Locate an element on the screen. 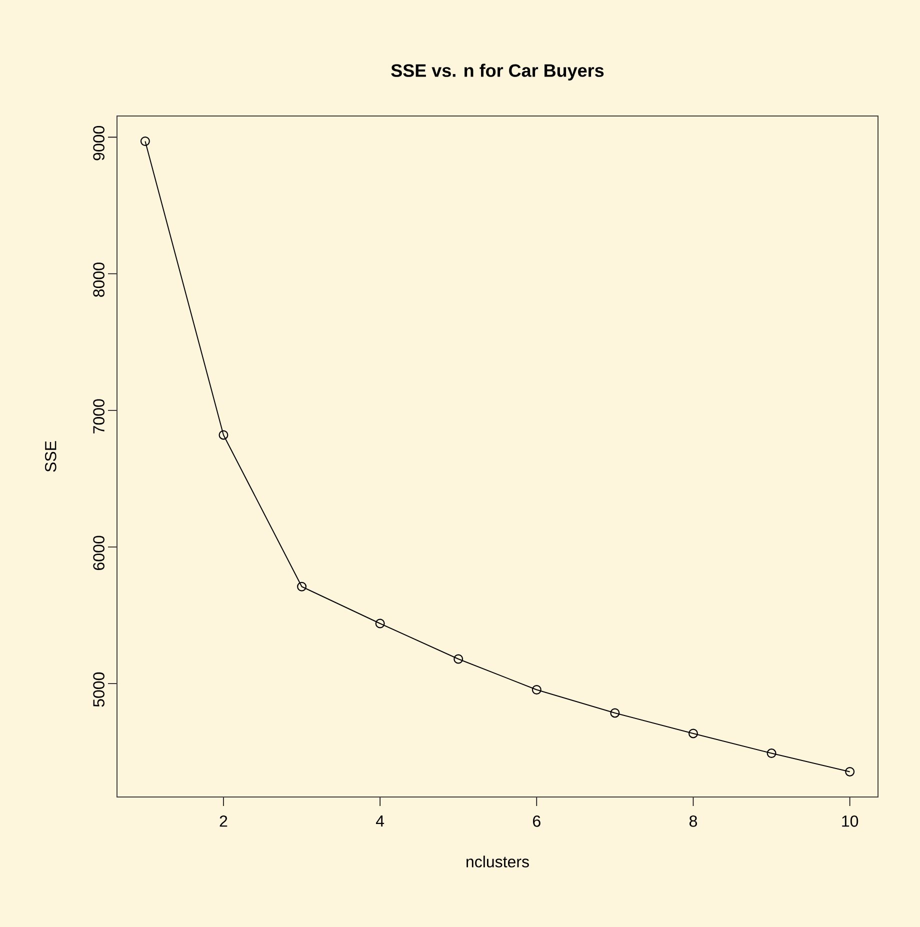 The image size is (920, 927). x-tick-label: 8 is located at coordinates (693, 821).